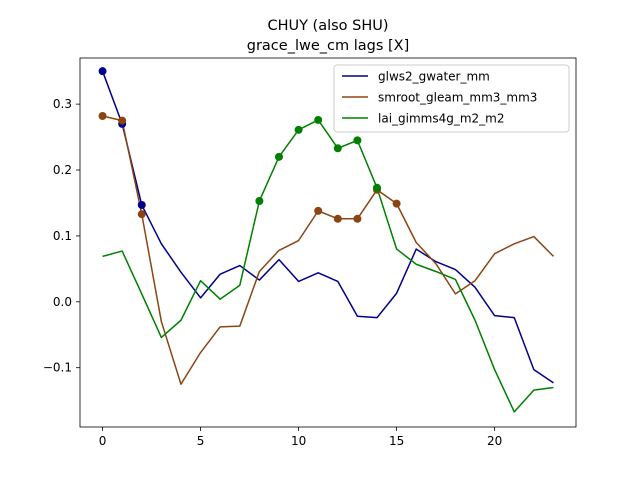 The width and height of the screenshot is (640, 480). I want to click on chart-title: CHUY (also SHU), so click(327, 26).